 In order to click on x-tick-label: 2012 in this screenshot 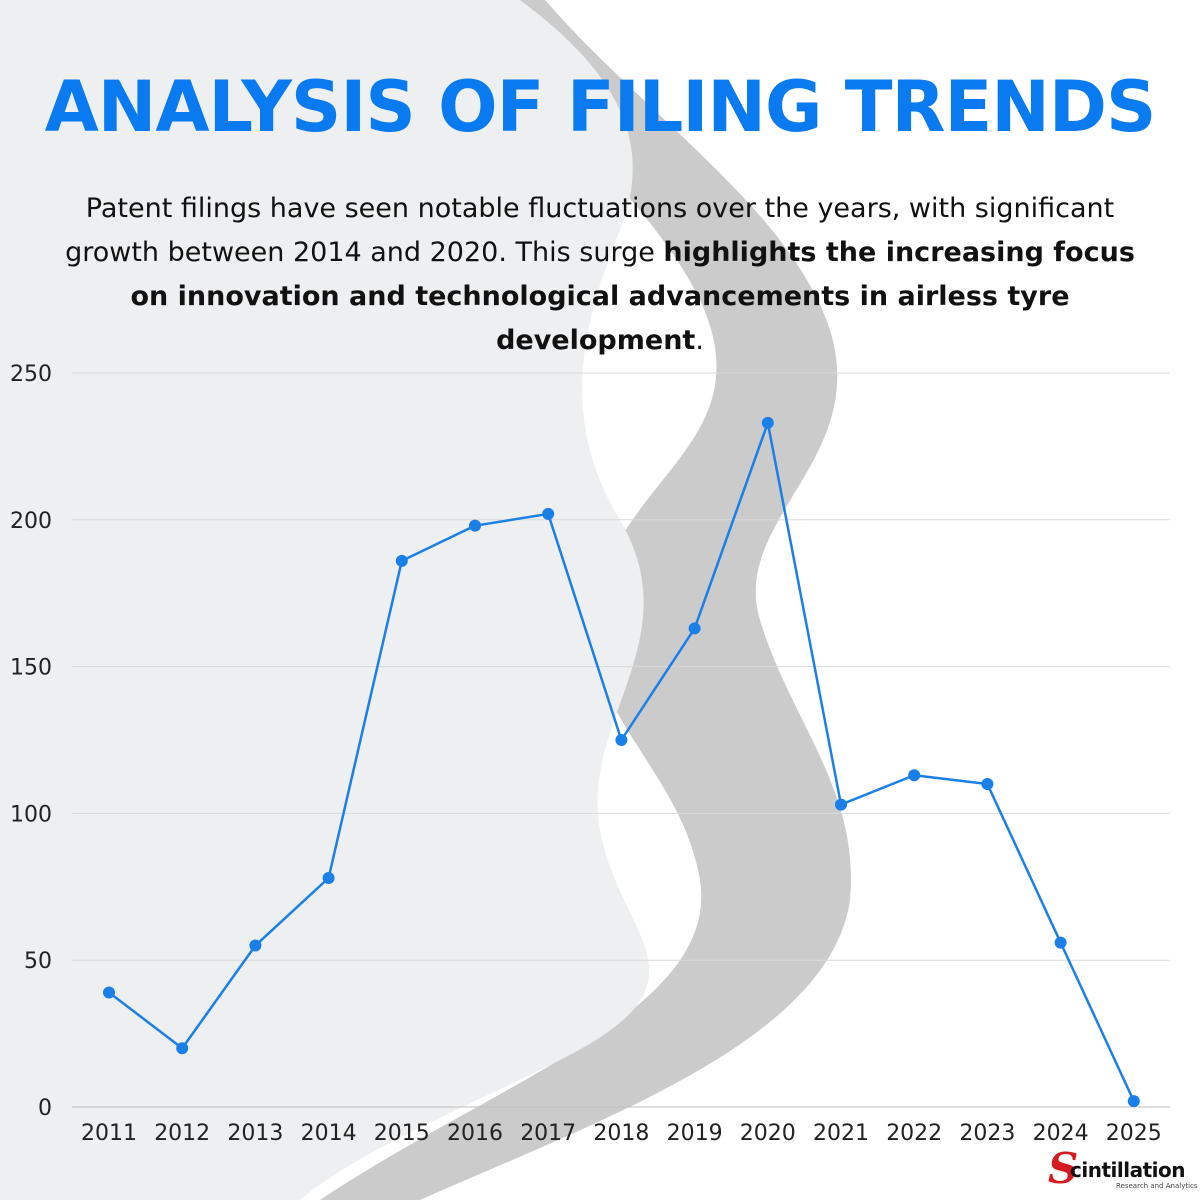, I will do `click(182, 1133)`.